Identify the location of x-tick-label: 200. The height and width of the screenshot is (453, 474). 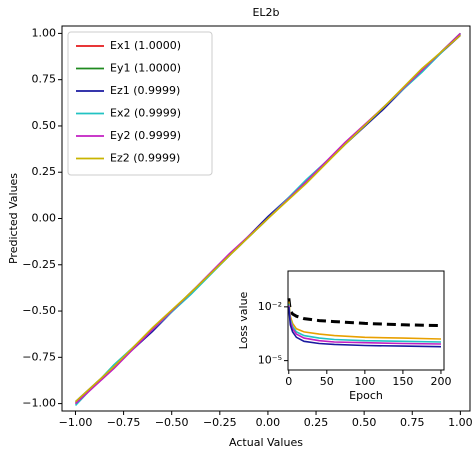
(440, 381).